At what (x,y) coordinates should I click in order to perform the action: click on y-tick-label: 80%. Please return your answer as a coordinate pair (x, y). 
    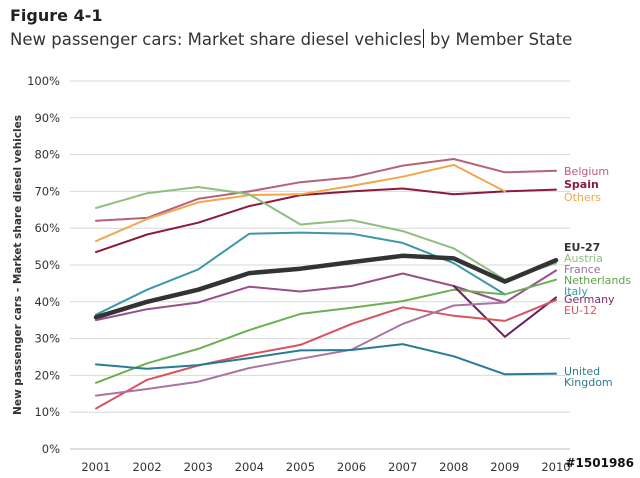
    Looking at the image, I should click on (47, 155).